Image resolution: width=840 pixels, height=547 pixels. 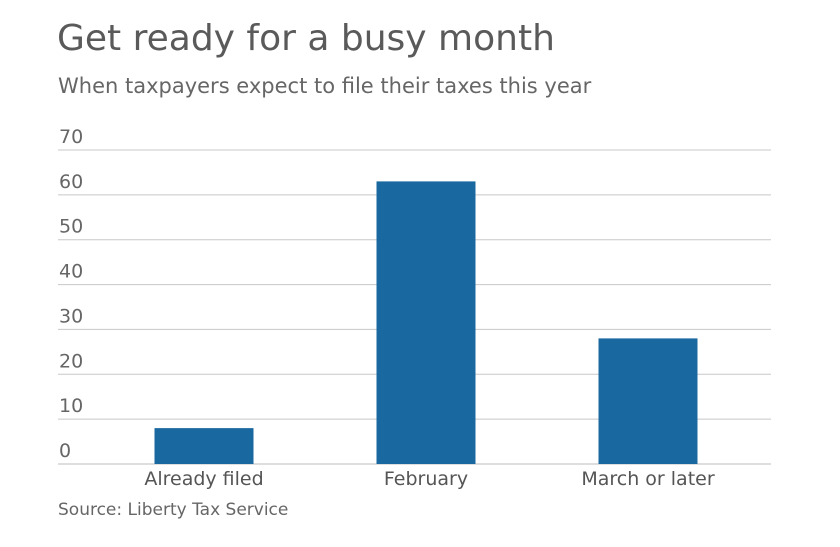 What do you see at coordinates (648, 401) in the screenshot?
I see `bar-march-or-later` at bounding box center [648, 401].